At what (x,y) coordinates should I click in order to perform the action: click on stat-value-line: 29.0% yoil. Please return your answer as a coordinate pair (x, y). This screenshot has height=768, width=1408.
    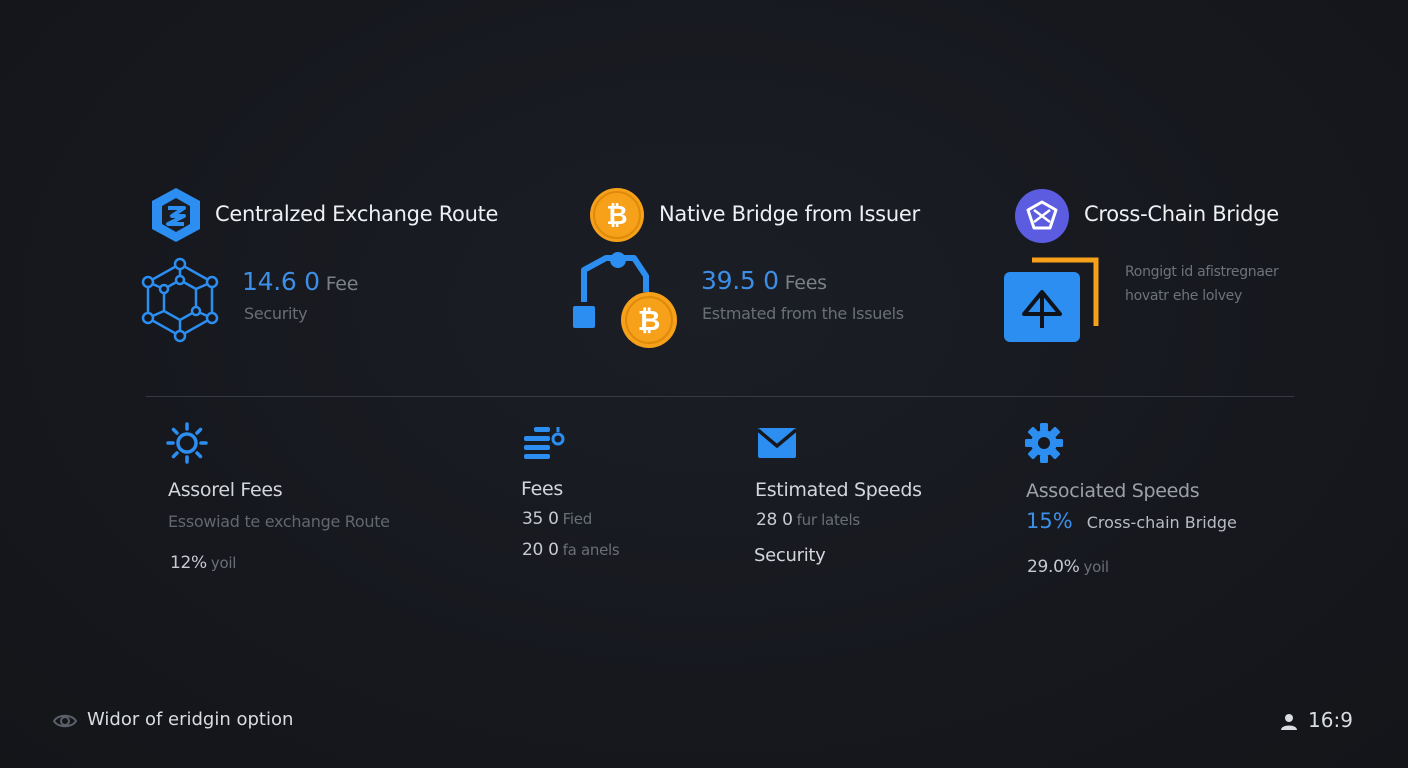
    Looking at the image, I should click on (1068, 567).